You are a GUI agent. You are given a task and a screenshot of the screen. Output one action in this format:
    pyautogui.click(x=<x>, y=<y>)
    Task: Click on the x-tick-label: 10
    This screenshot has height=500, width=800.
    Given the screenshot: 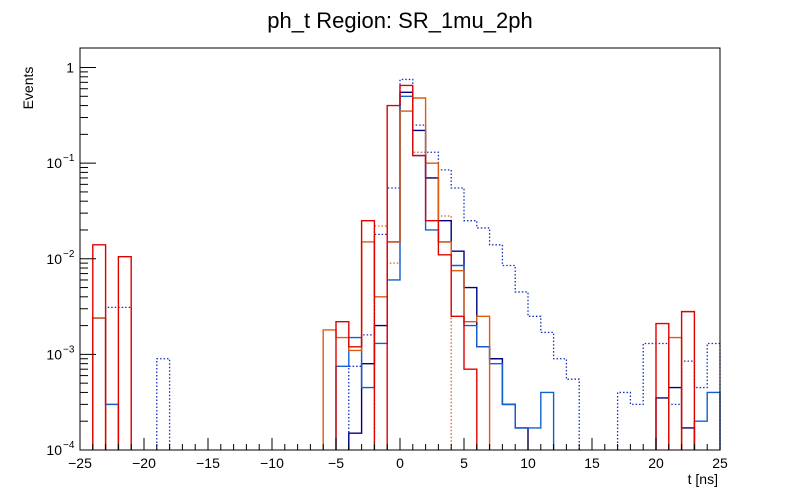 What is the action you would take?
    pyautogui.click(x=528, y=463)
    